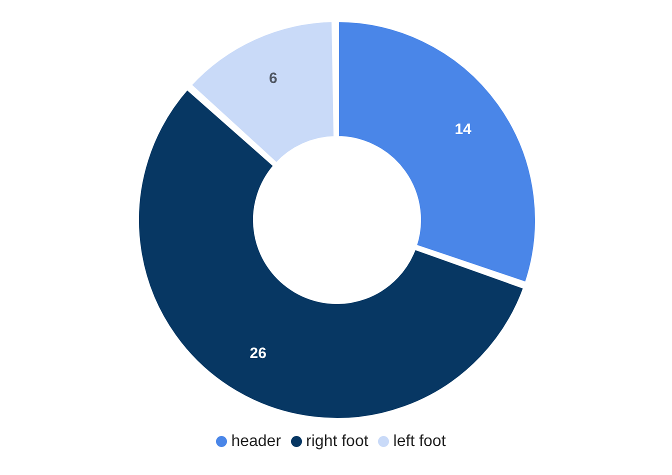 The width and height of the screenshot is (672, 475). I want to click on legend-label: left foot, so click(419, 441).